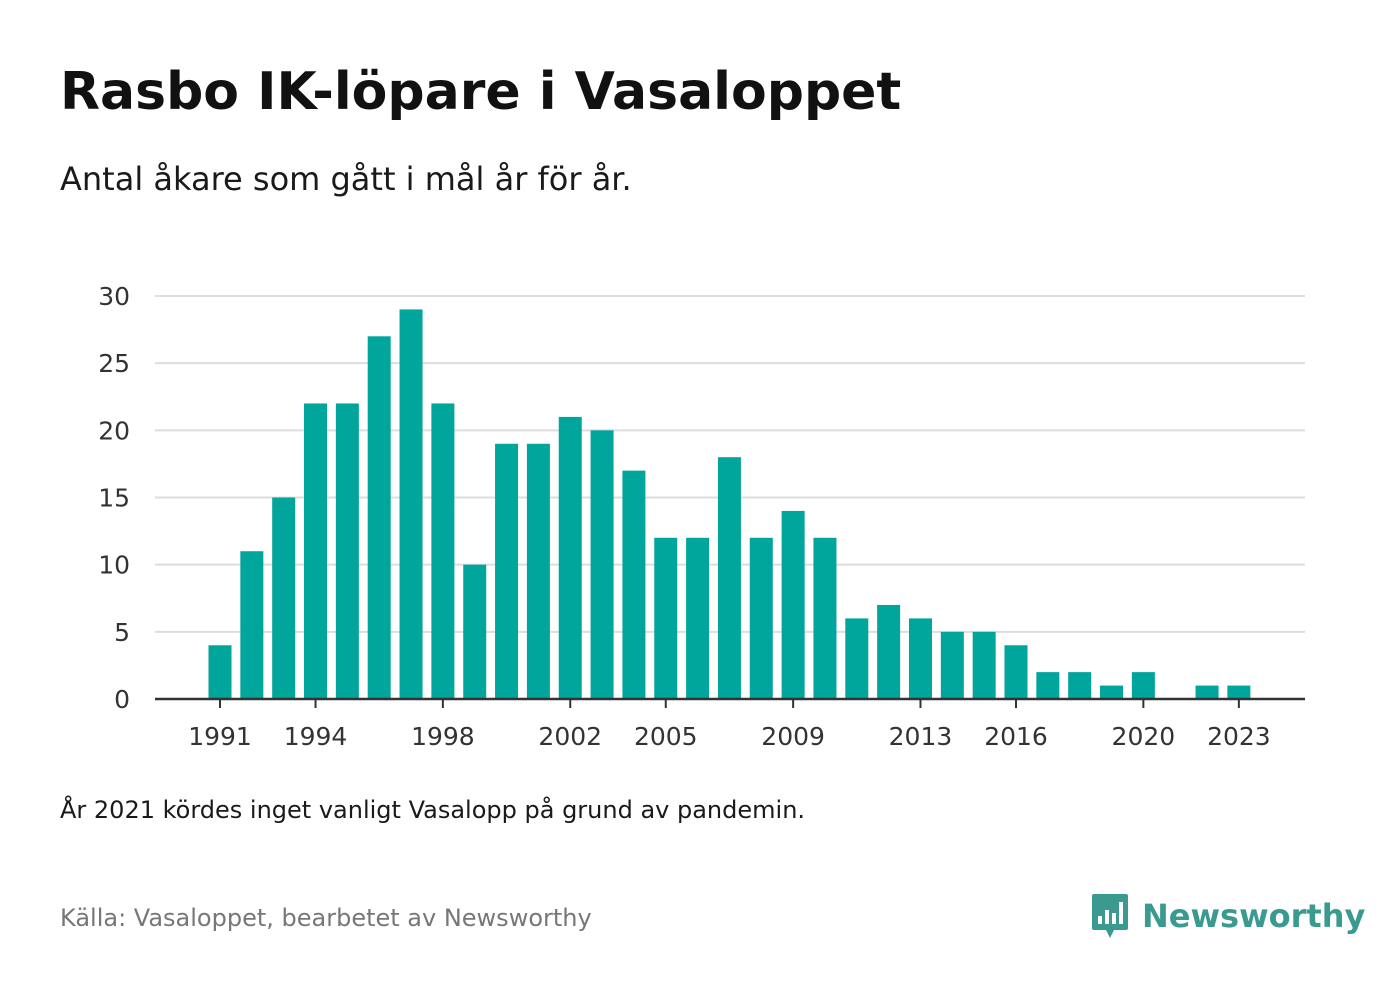 The width and height of the screenshot is (1400, 1000). What do you see at coordinates (793, 604) in the screenshot?
I see `bar-2009` at bounding box center [793, 604].